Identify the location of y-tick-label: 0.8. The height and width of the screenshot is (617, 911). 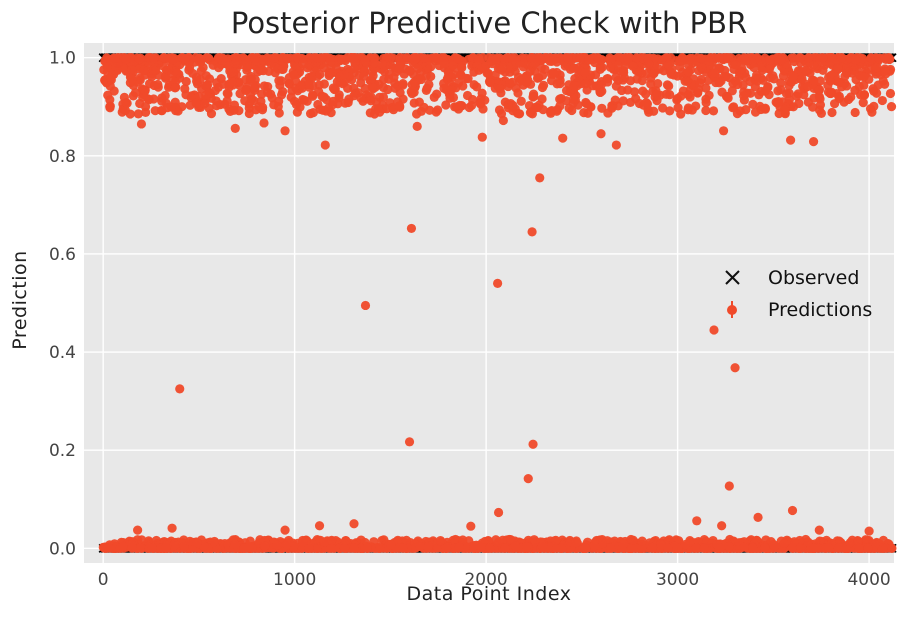
(62, 157).